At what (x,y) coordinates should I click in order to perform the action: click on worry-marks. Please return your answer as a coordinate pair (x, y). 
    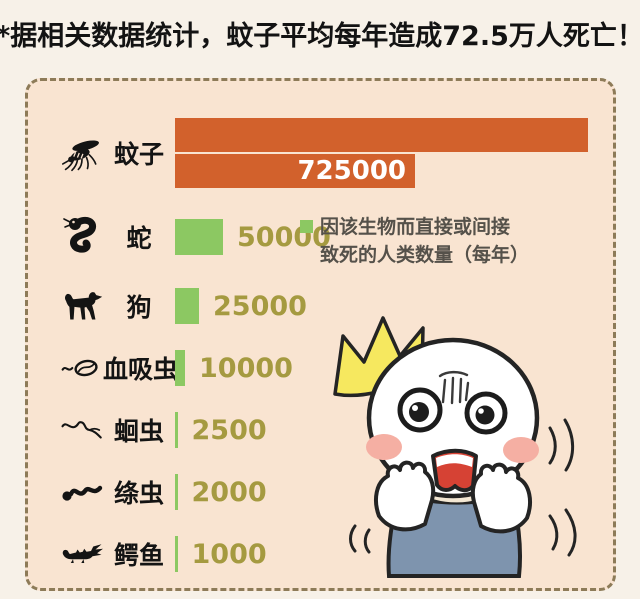
    Looking at the image, I should click on (454, 387).